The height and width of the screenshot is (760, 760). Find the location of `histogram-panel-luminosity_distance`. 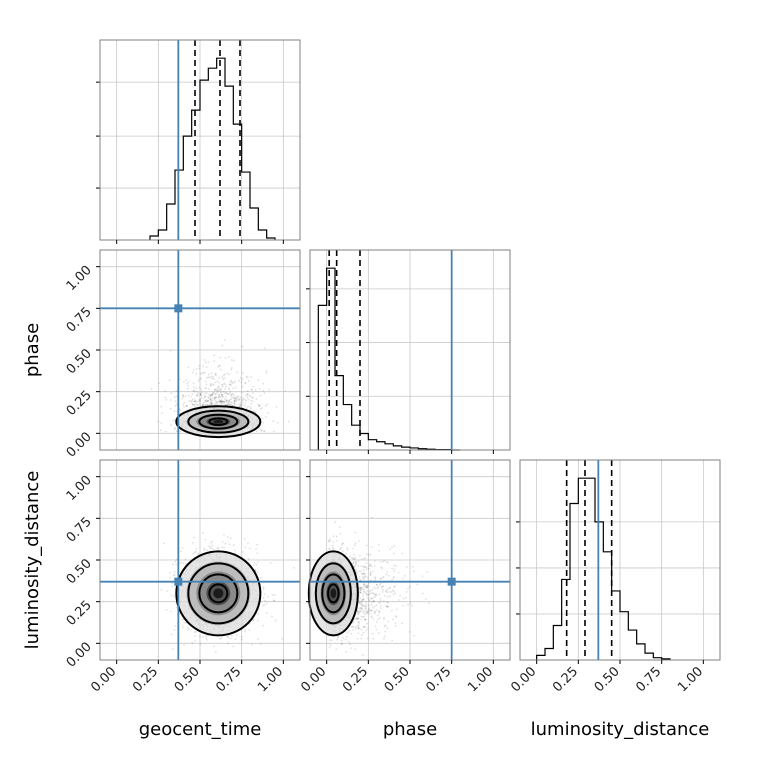

histogram-panel-luminosity_distance is located at coordinates (618, 560).